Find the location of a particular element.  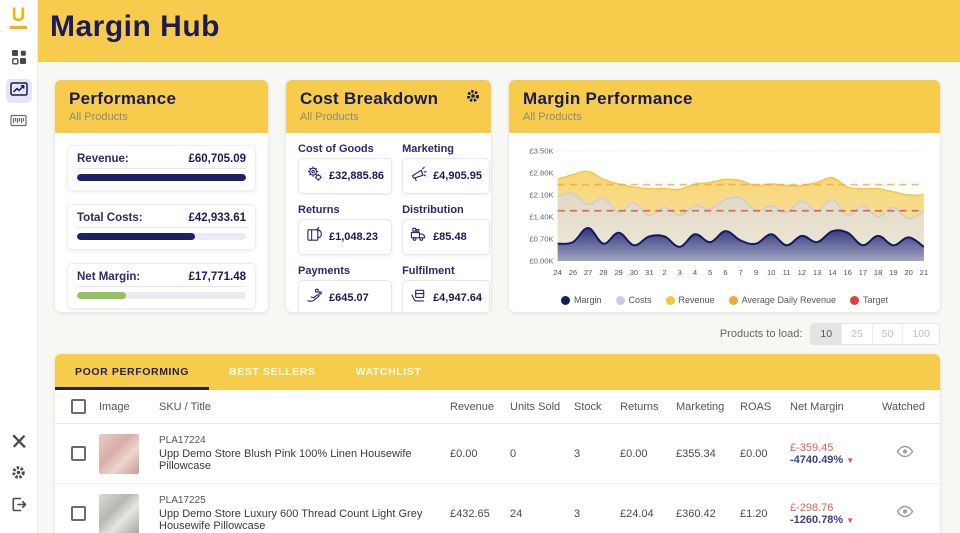

load-option-10: 10 is located at coordinates (827, 334).